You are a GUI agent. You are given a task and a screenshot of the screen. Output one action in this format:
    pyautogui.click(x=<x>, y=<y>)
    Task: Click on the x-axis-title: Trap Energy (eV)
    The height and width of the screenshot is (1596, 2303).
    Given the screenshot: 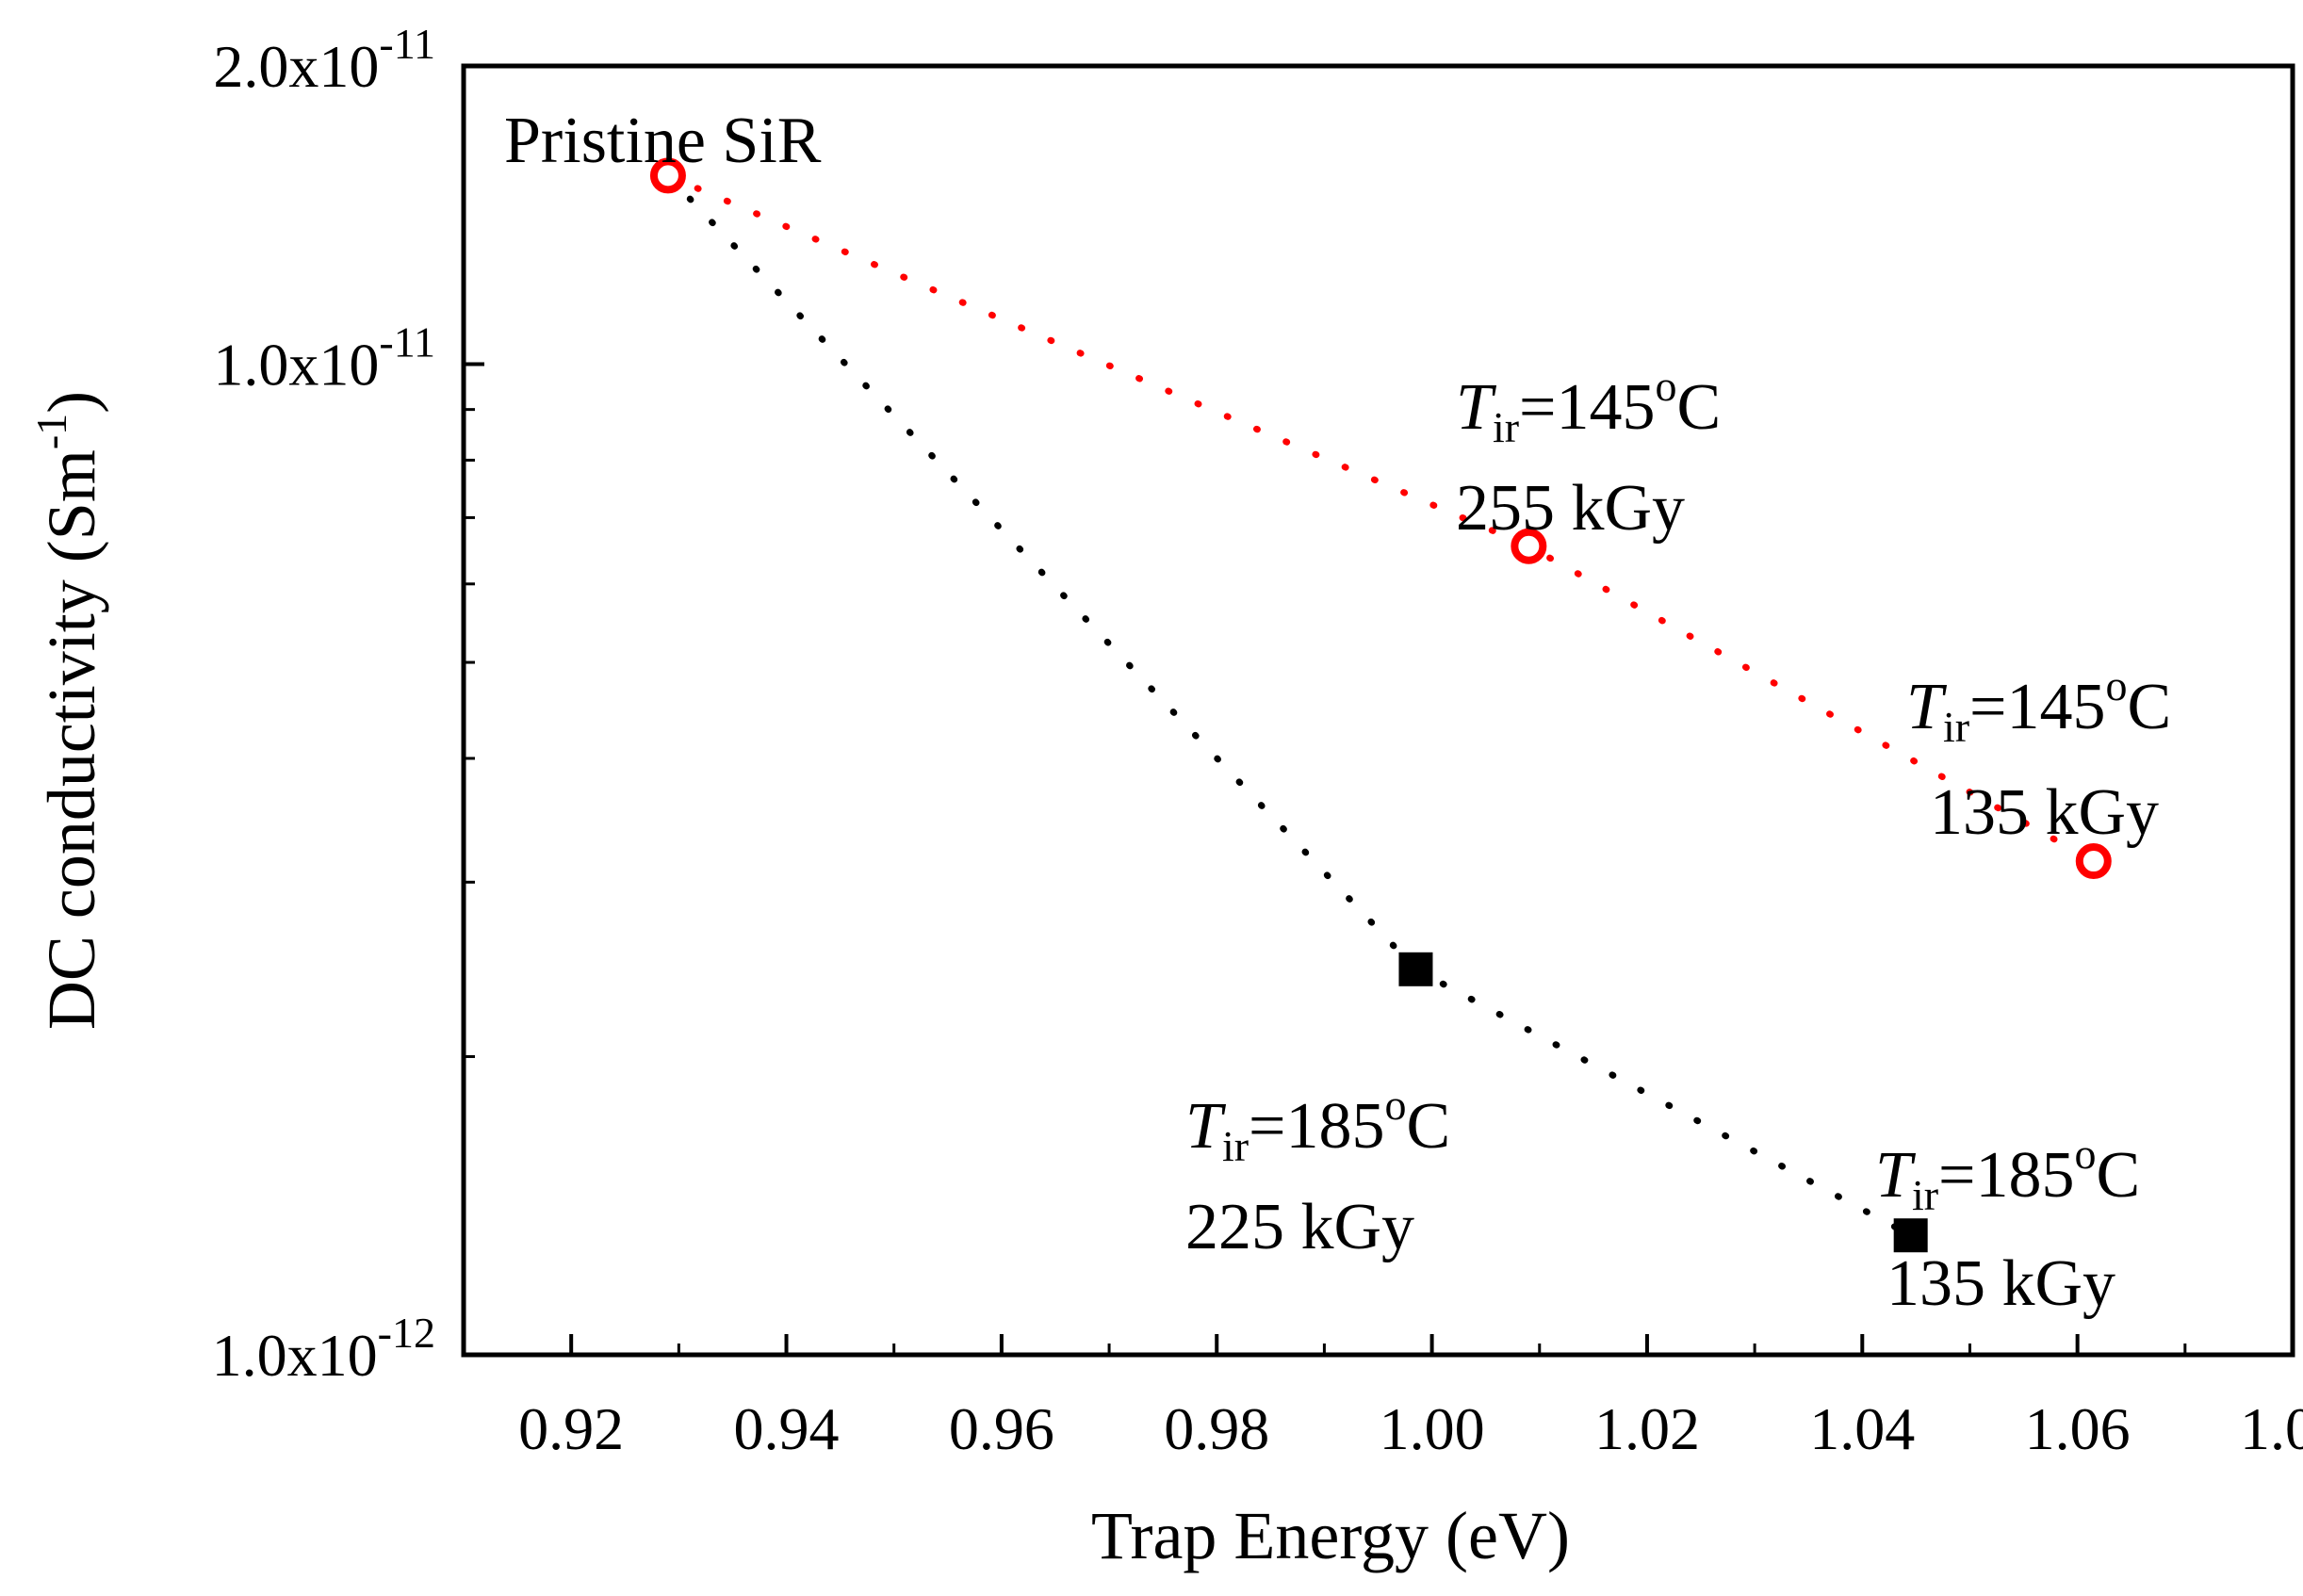 What is the action you would take?
    pyautogui.click(x=1330, y=1535)
    